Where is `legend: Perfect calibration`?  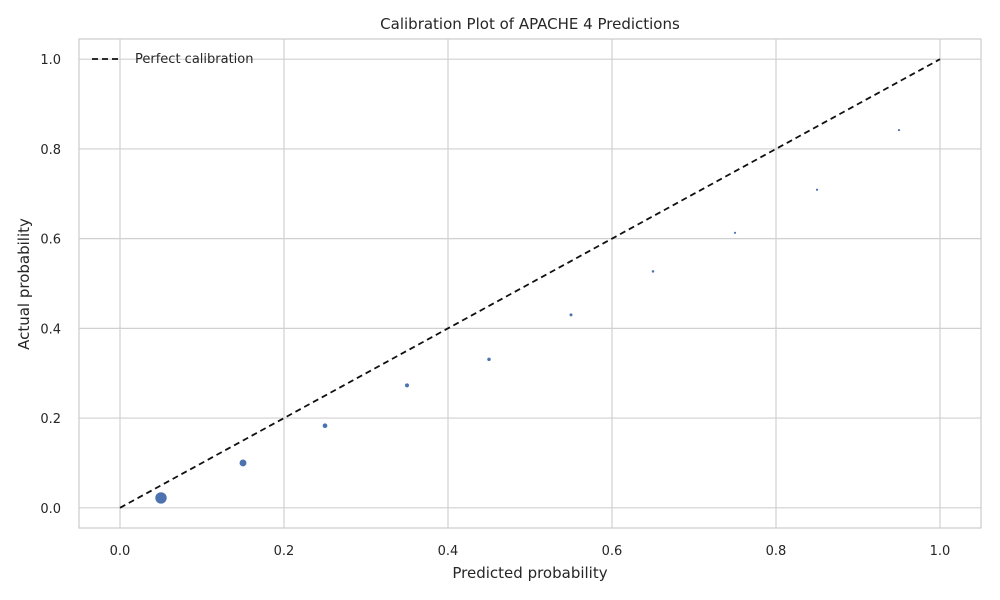 legend: Perfect calibration is located at coordinates (172, 59).